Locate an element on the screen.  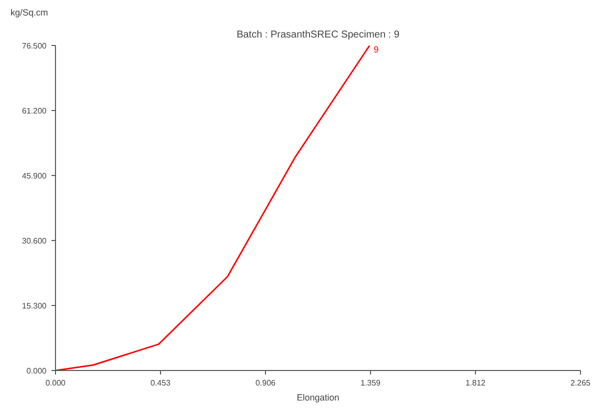
chart-title: Batch : PrasanthSREC Specimen : 9 is located at coordinates (318, 35).